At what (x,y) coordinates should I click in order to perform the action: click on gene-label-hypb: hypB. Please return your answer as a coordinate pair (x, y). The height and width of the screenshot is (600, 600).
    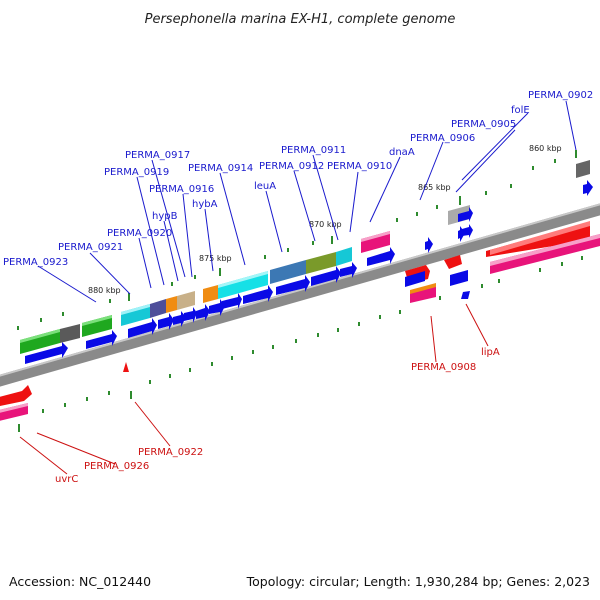
    Looking at the image, I should click on (165, 216).